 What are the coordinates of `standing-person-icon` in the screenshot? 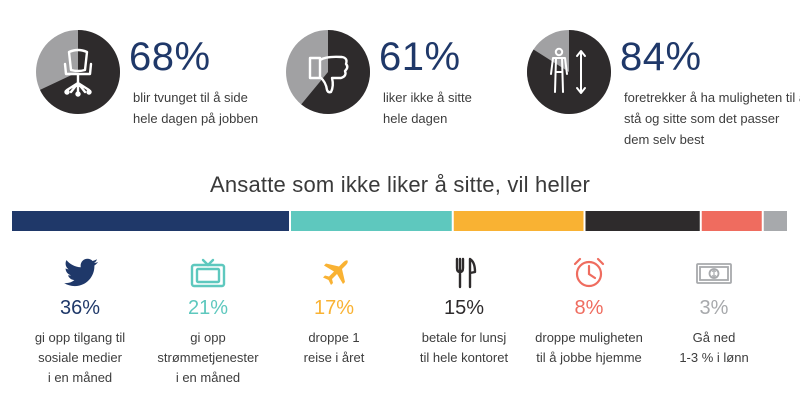 It's located at (568, 70).